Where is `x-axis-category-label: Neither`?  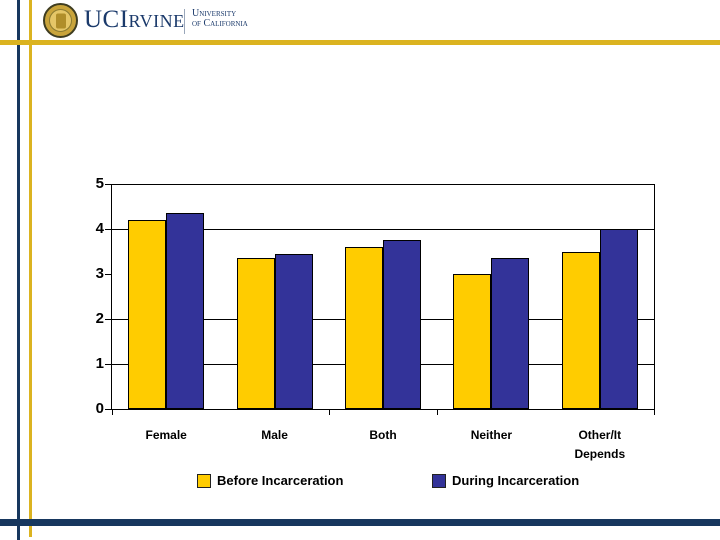
x-axis-category-label: Neither is located at coordinates (491, 435).